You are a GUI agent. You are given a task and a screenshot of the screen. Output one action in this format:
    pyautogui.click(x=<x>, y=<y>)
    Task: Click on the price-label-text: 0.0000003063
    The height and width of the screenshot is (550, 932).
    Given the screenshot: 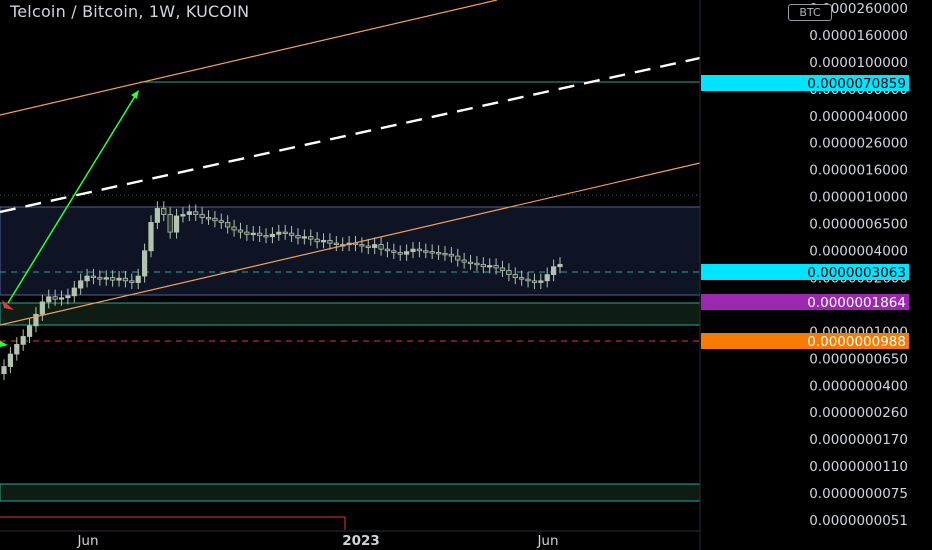 What is the action you would take?
    pyautogui.click(x=856, y=273)
    